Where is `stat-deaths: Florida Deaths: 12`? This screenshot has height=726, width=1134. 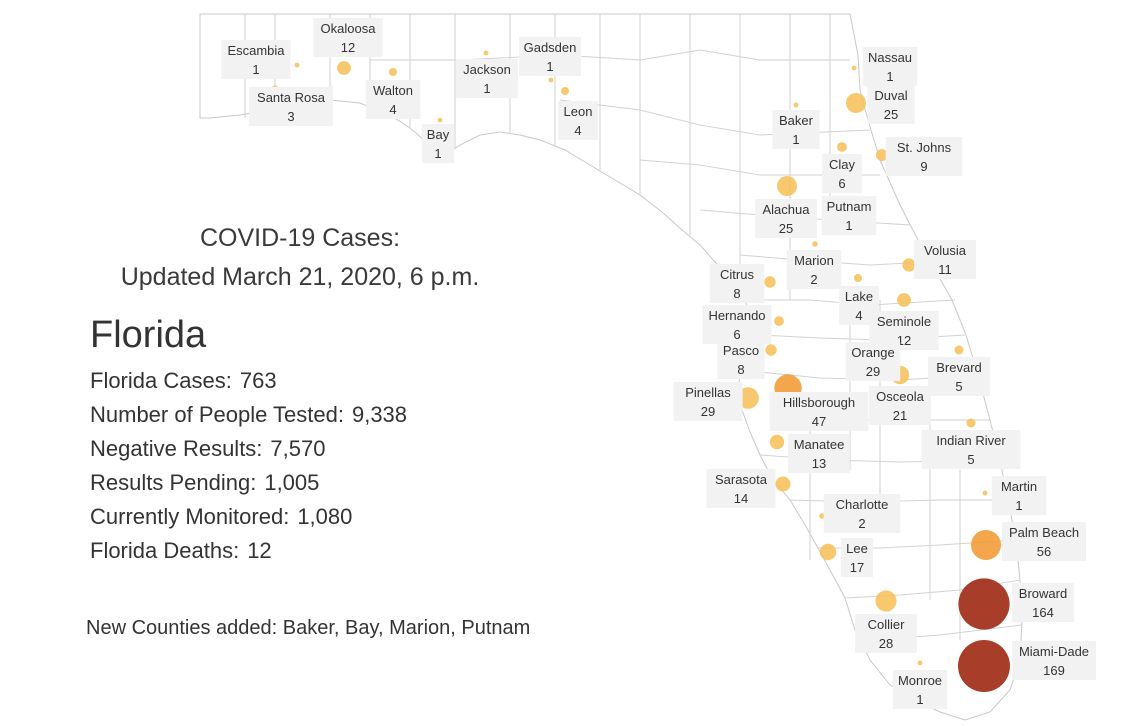
stat-deaths: Florida Deaths: 12 is located at coordinates (248, 555).